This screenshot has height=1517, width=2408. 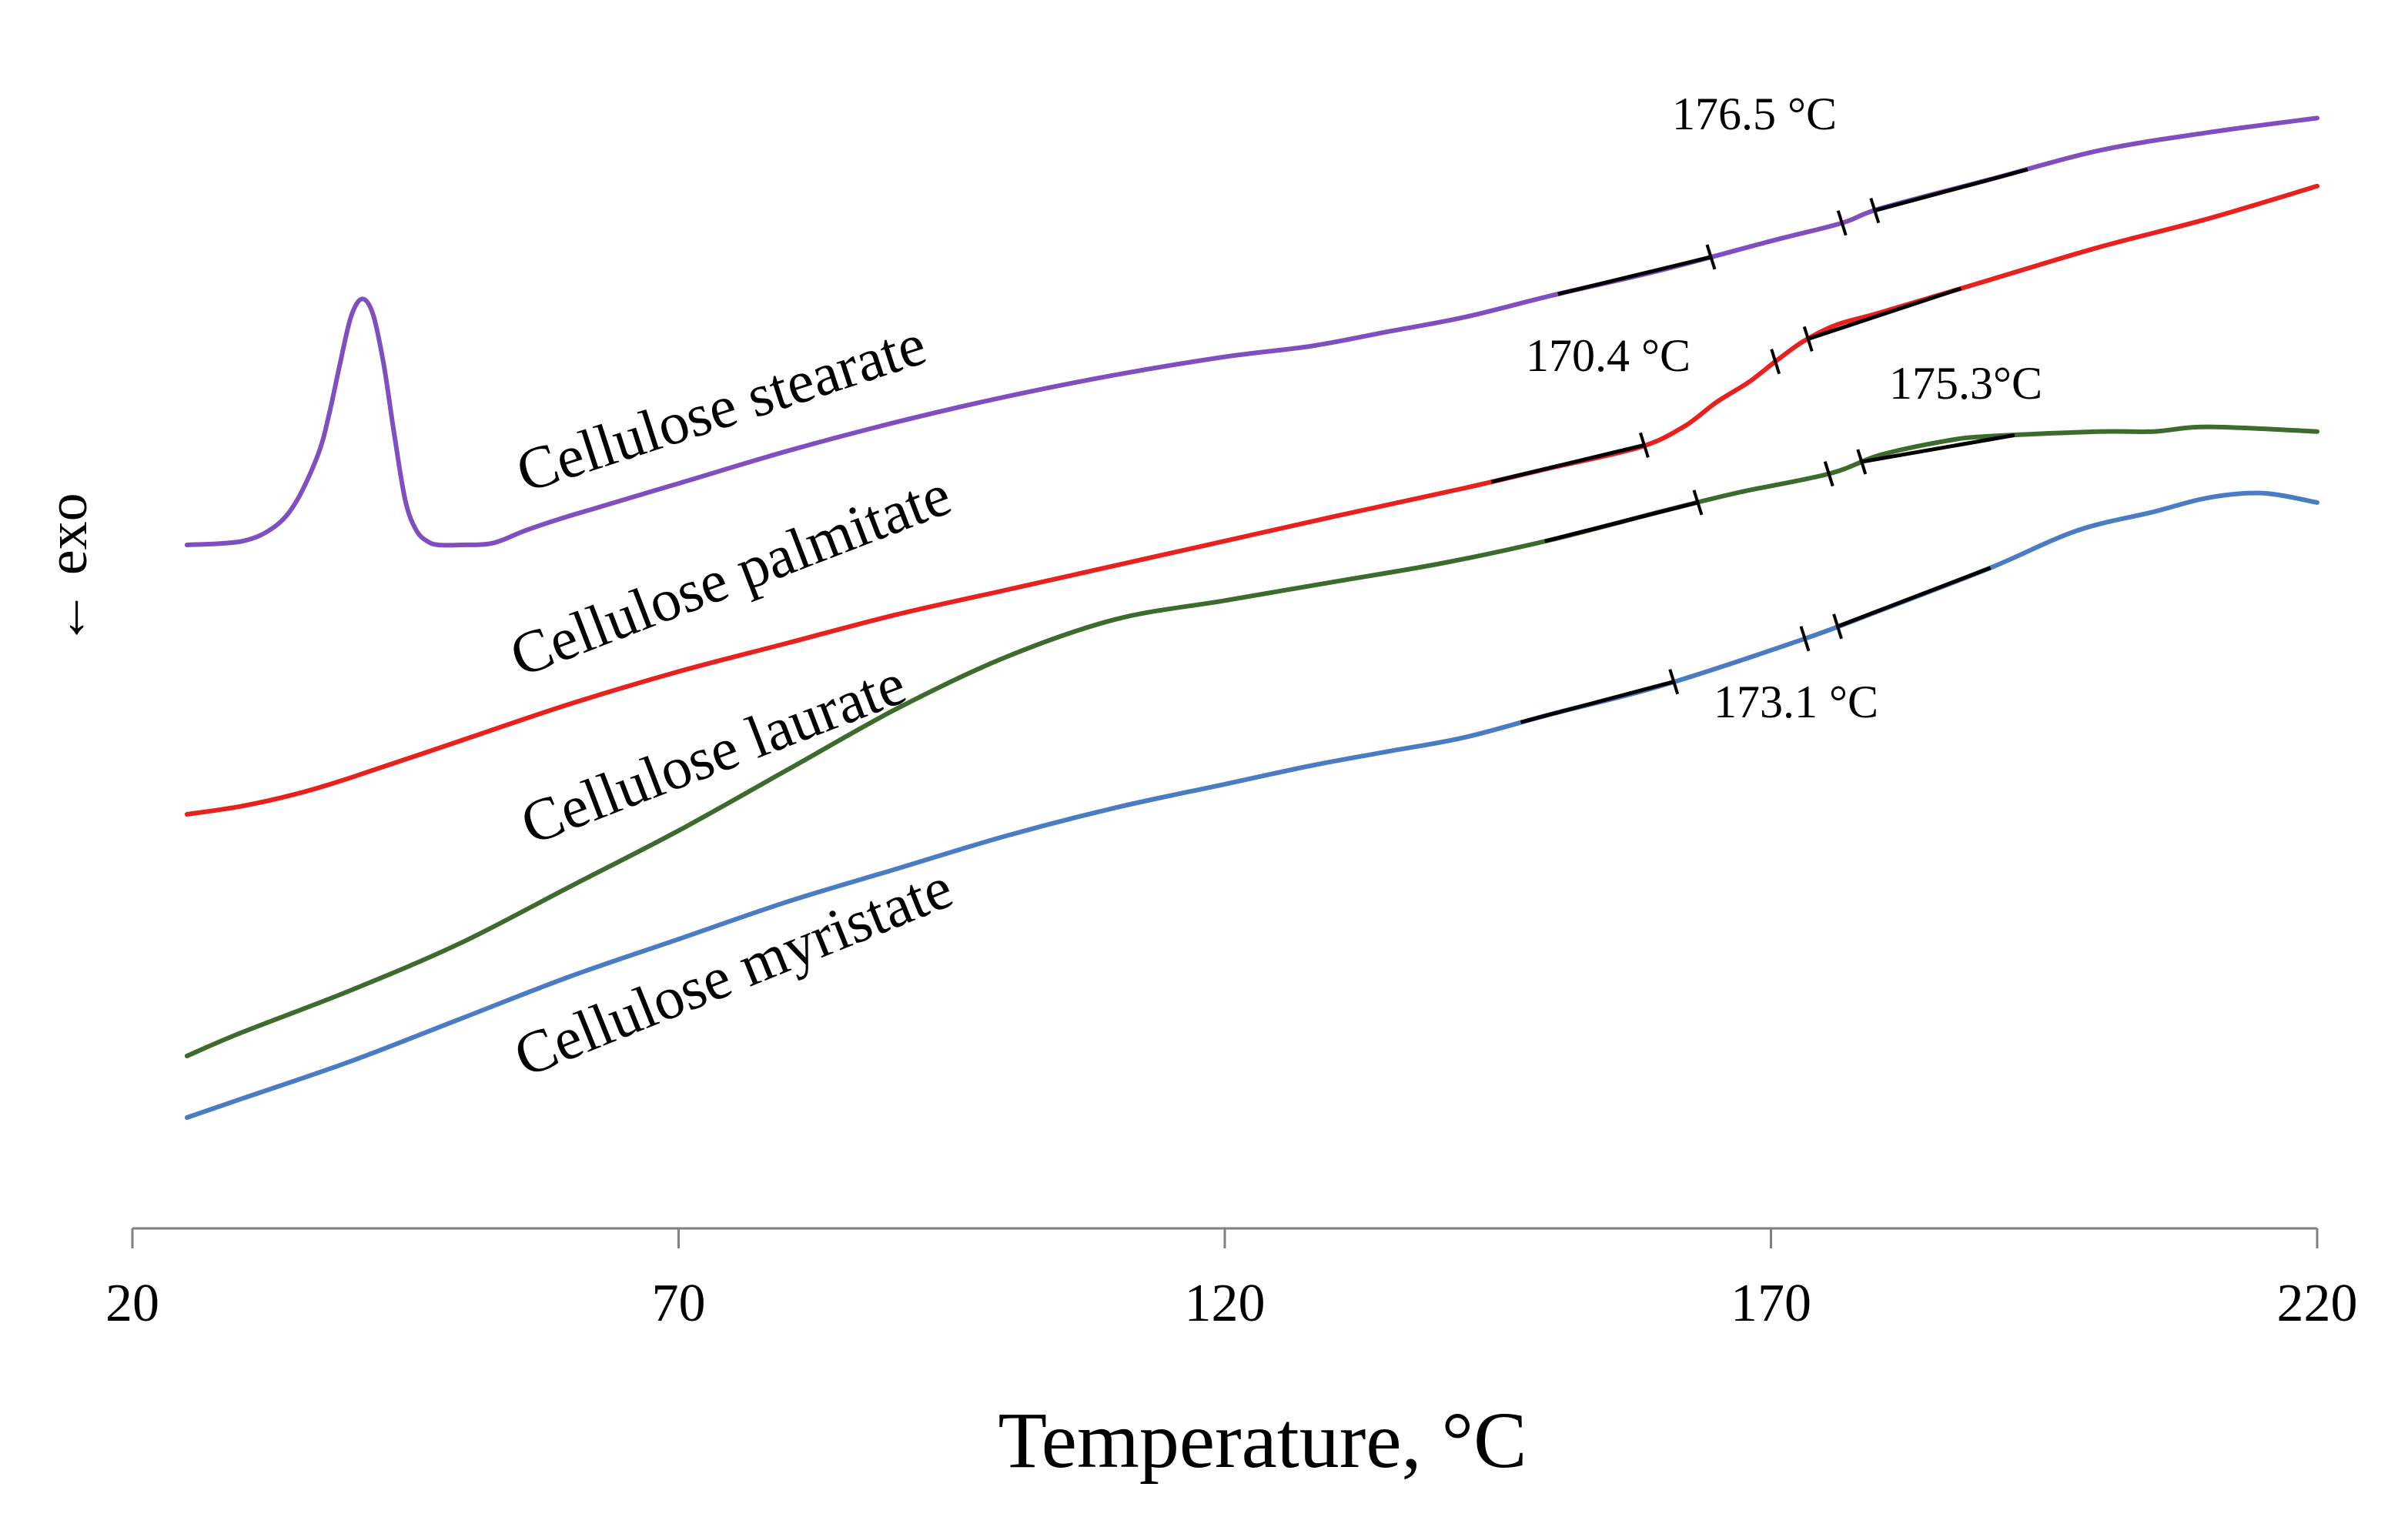 I want to click on x-axis-title: Temperature, °C, so click(x=1262, y=1440).